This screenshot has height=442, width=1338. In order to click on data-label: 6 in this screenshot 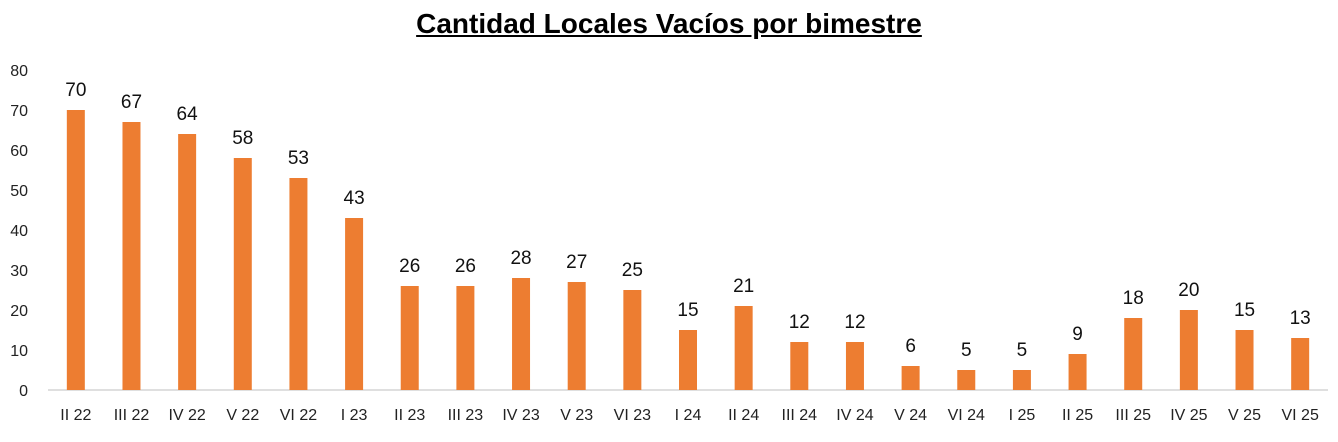, I will do `click(910, 346)`.